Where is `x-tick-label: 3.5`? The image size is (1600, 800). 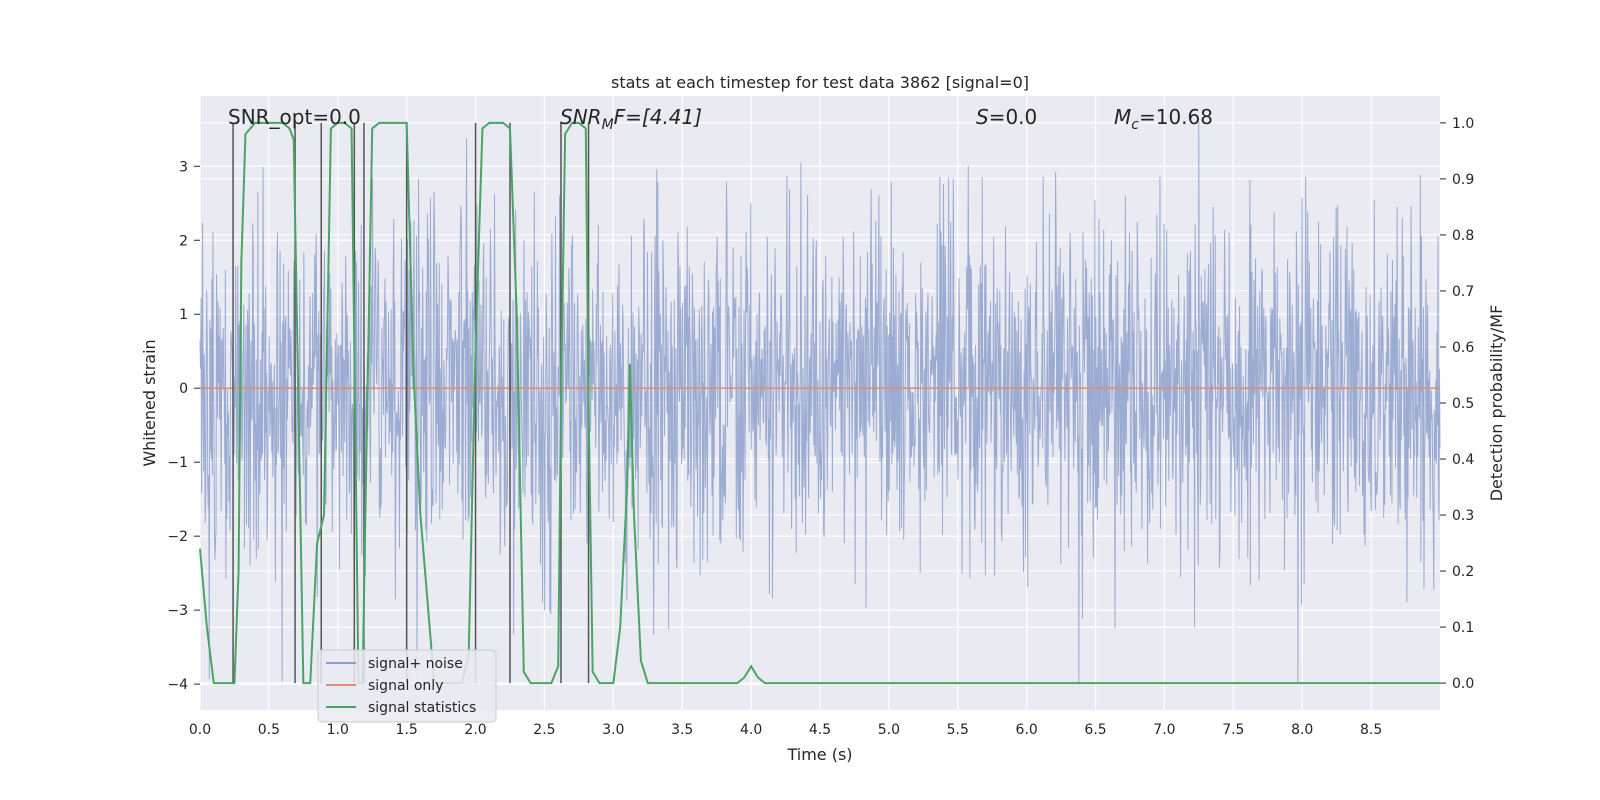 x-tick-label: 3.5 is located at coordinates (682, 730).